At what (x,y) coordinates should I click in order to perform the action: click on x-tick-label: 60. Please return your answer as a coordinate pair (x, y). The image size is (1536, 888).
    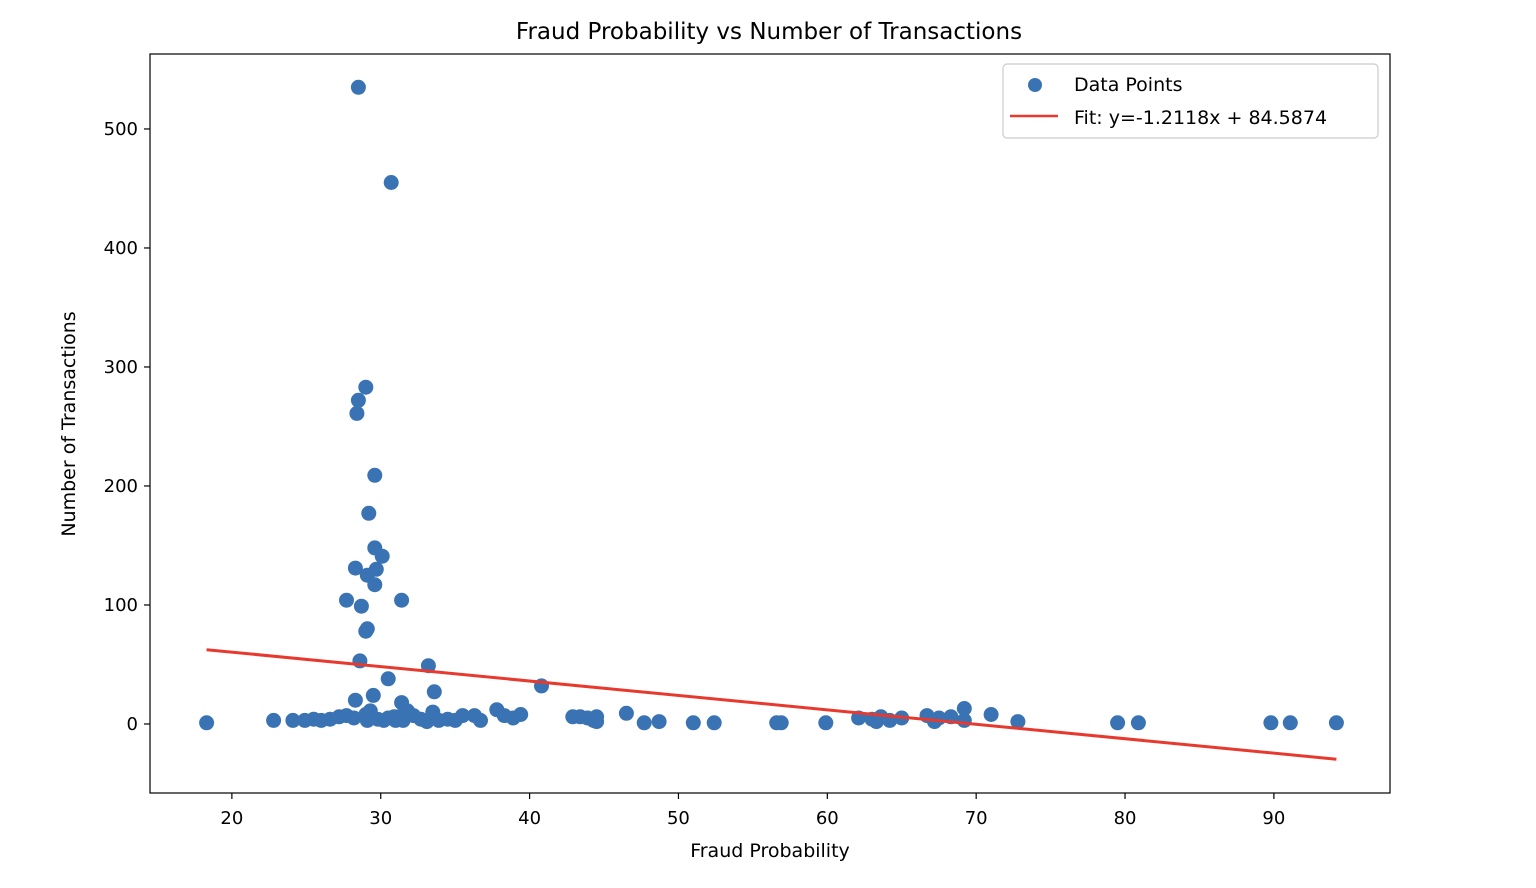
    Looking at the image, I should click on (827, 818).